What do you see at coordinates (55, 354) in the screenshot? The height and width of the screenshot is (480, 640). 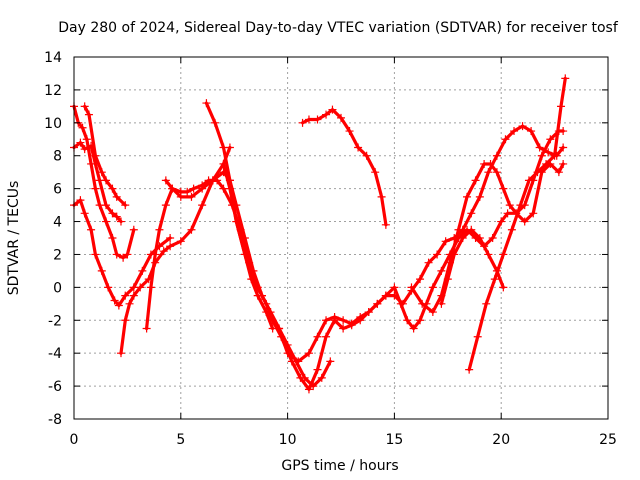 I see `y-tick-label: -4` at bounding box center [55, 354].